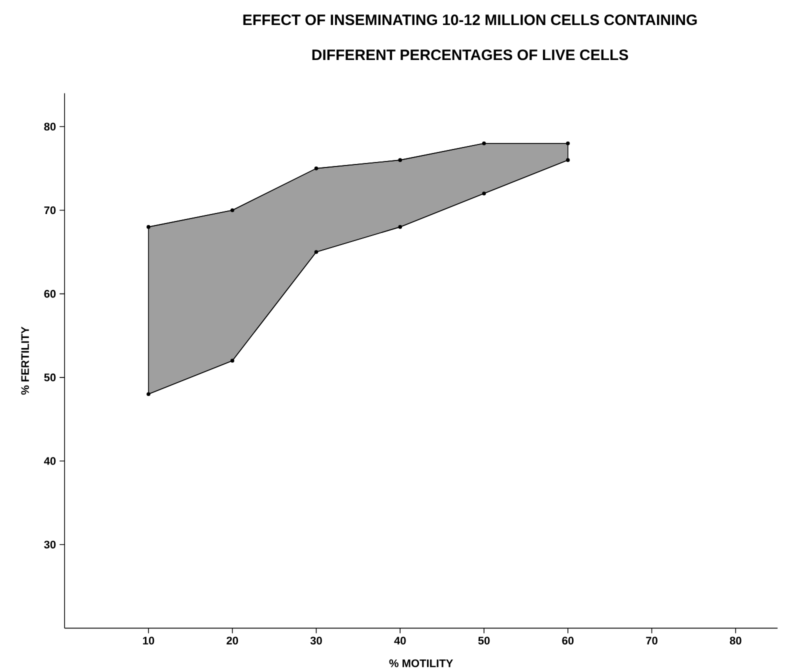 This screenshot has width=810, height=671. Describe the element at coordinates (736, 640) in the screenshot. I see `x-tick-label: 80` at that location.